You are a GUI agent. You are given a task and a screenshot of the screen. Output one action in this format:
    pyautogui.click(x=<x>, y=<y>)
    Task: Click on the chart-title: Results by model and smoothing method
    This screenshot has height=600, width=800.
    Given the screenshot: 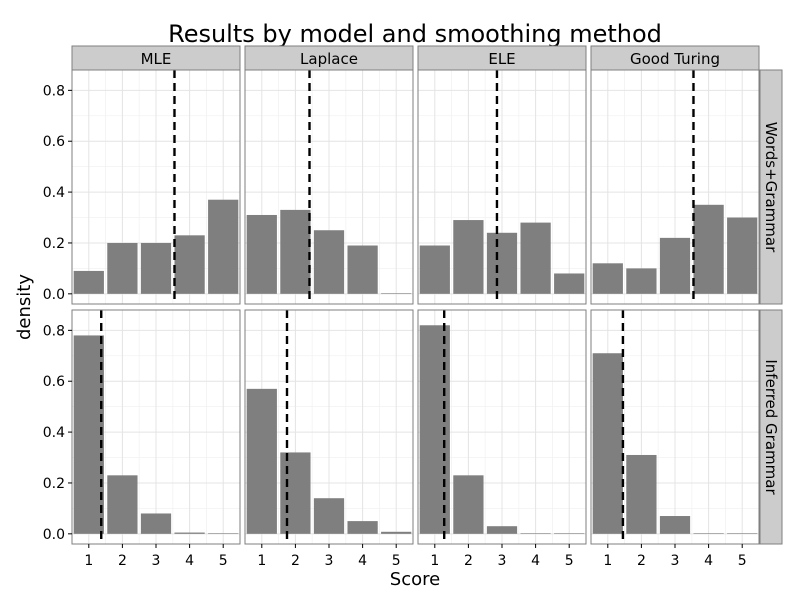 What is the action you would take?
    pyautogui.click(x=415, y=34)
    